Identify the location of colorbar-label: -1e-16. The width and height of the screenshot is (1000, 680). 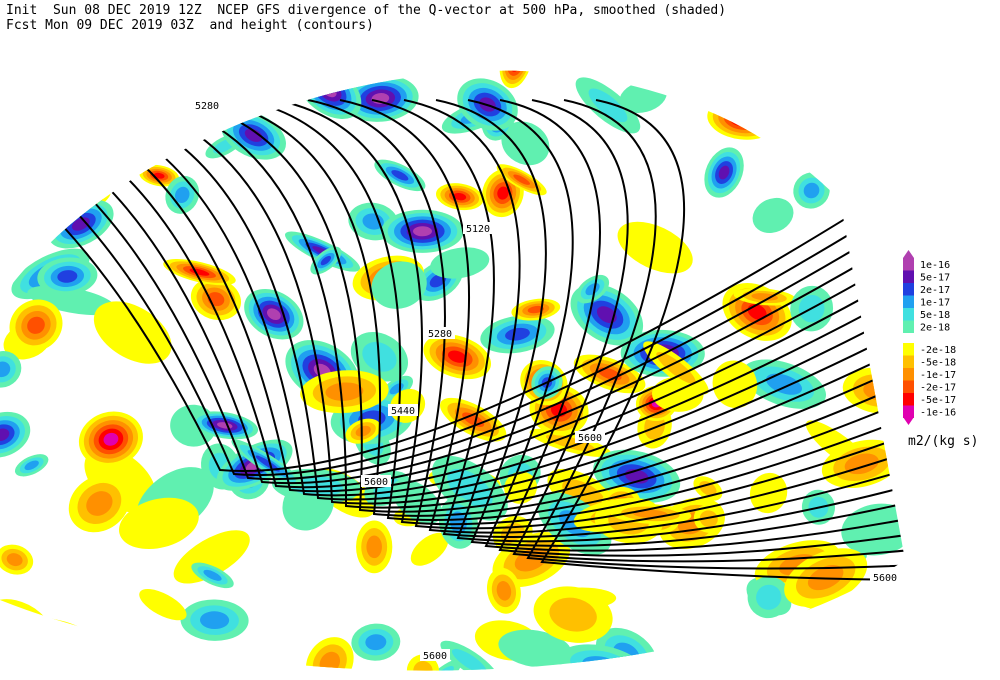
(938, 413).